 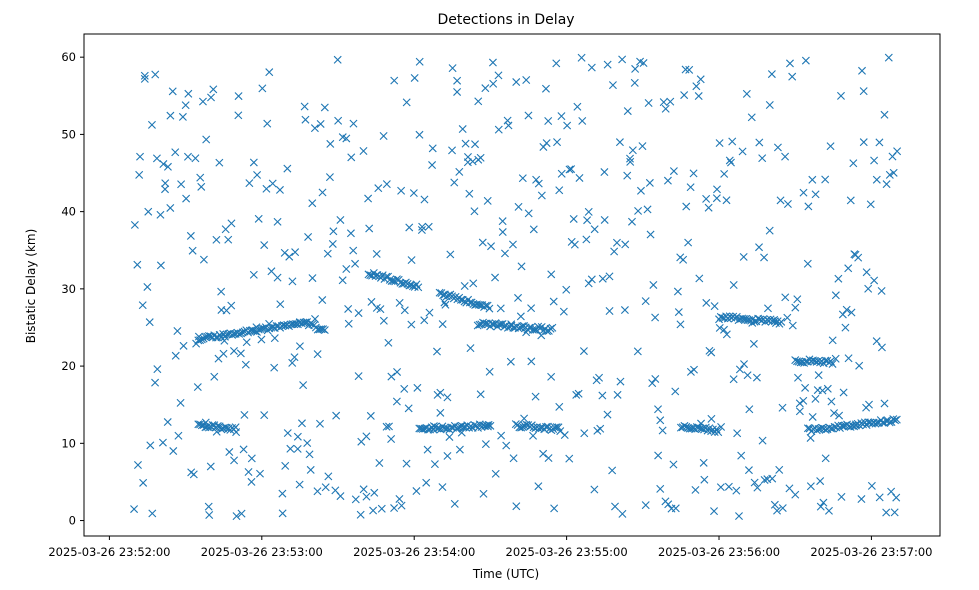 I want to click on y-tick-label: 40, so click(x=68, y=212).